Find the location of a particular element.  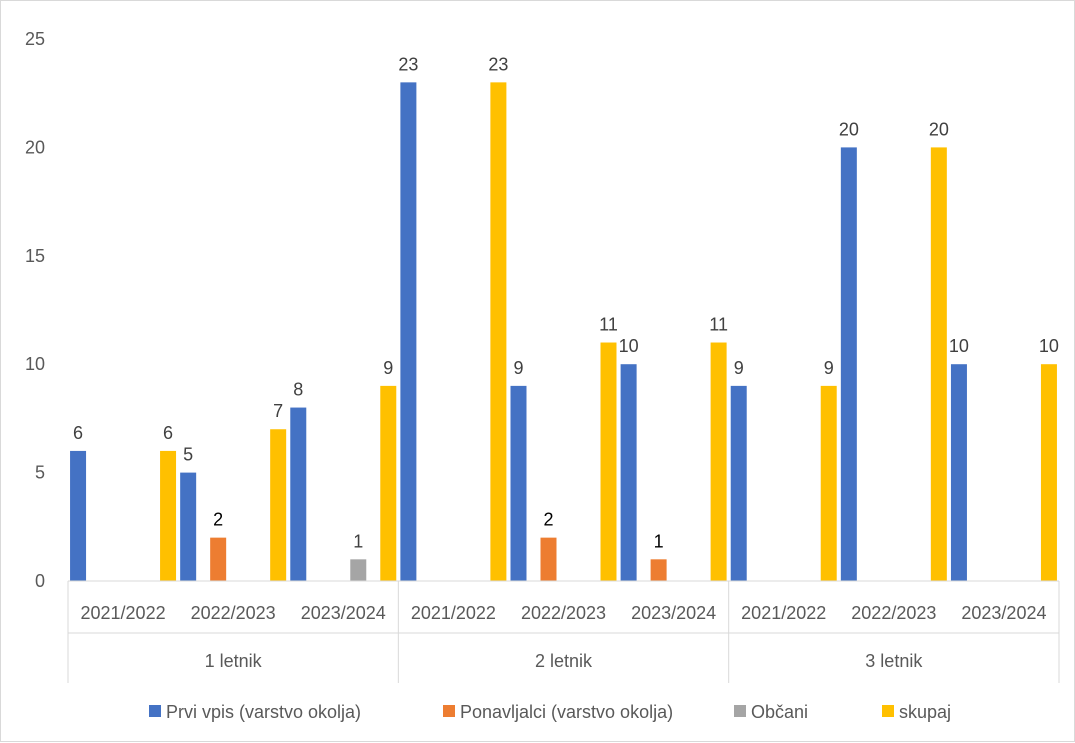

y-tick-label: 0 is located at coordinates (40, 581).